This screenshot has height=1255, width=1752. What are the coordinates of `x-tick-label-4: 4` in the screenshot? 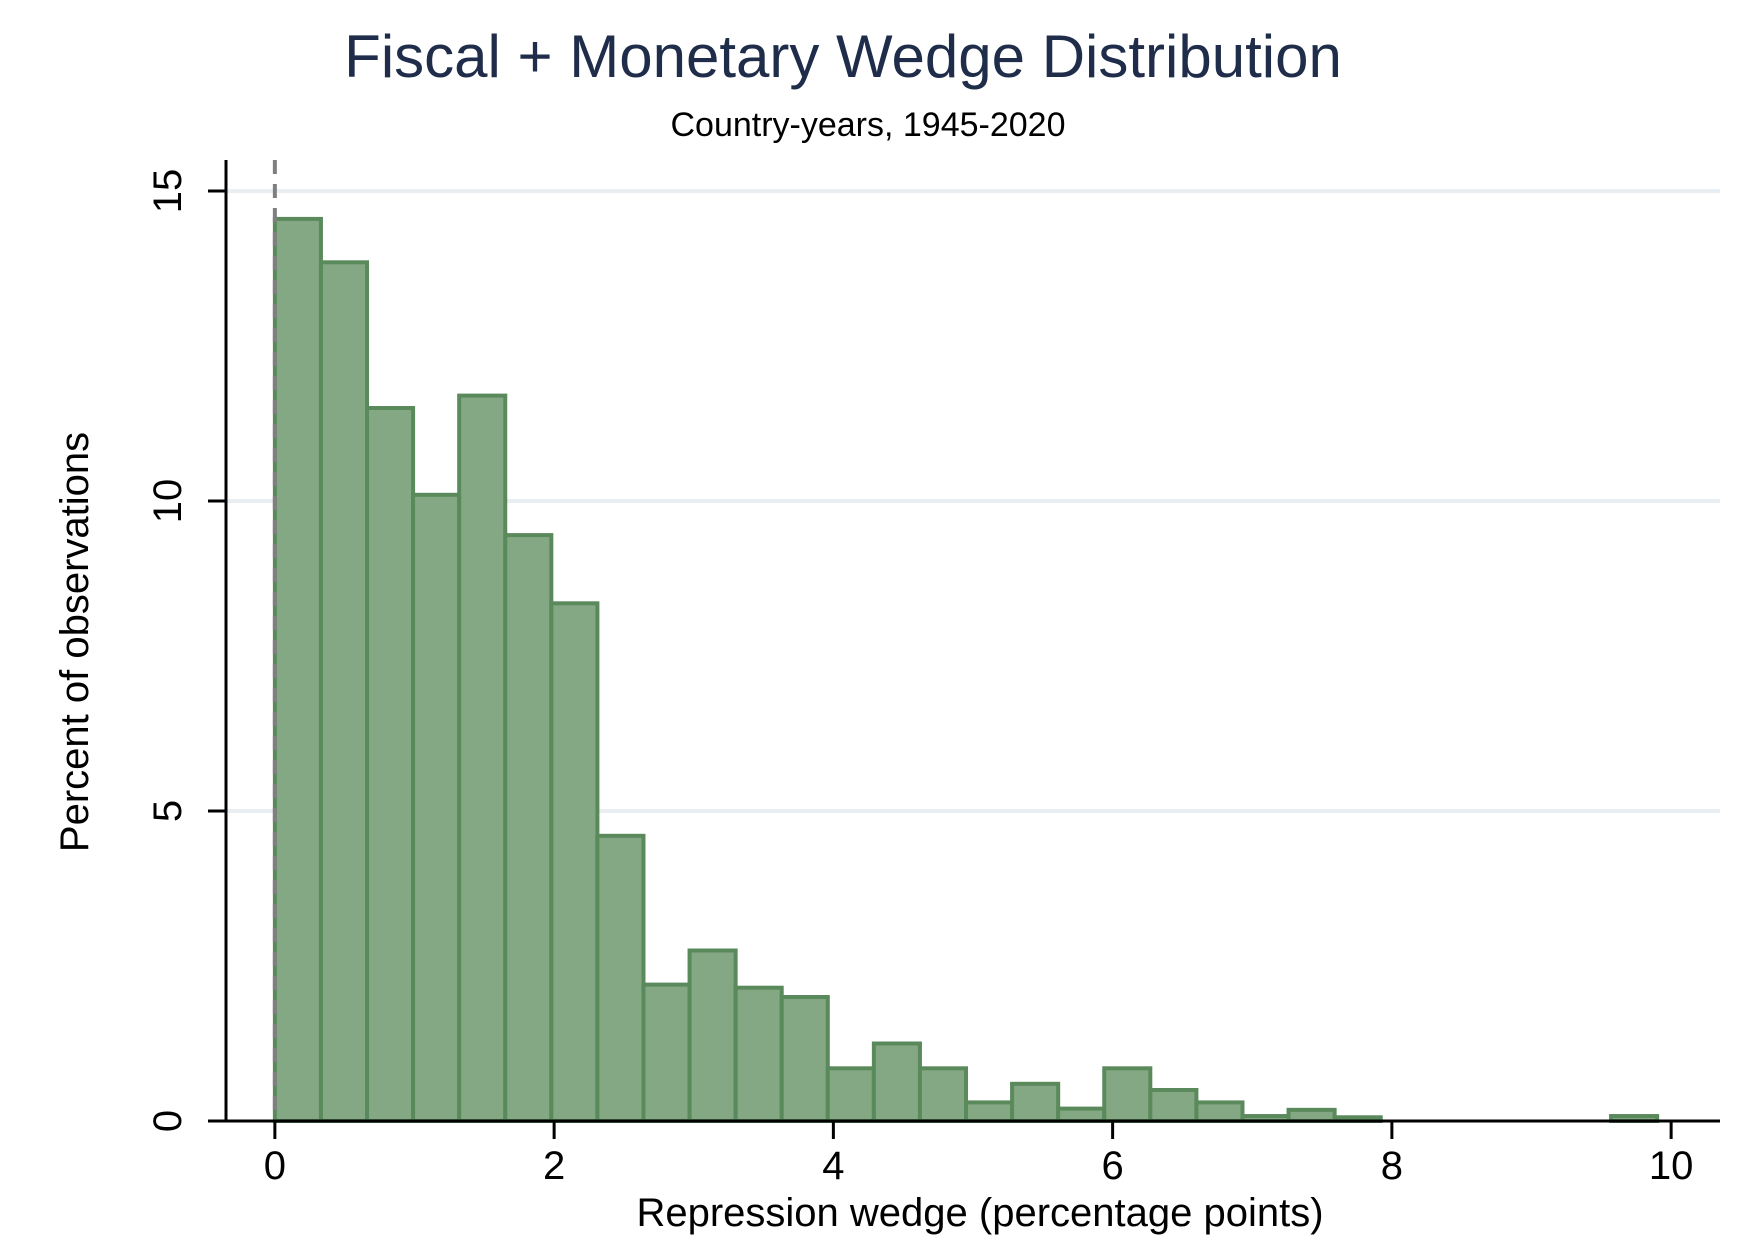 It's located at (833, 1166).